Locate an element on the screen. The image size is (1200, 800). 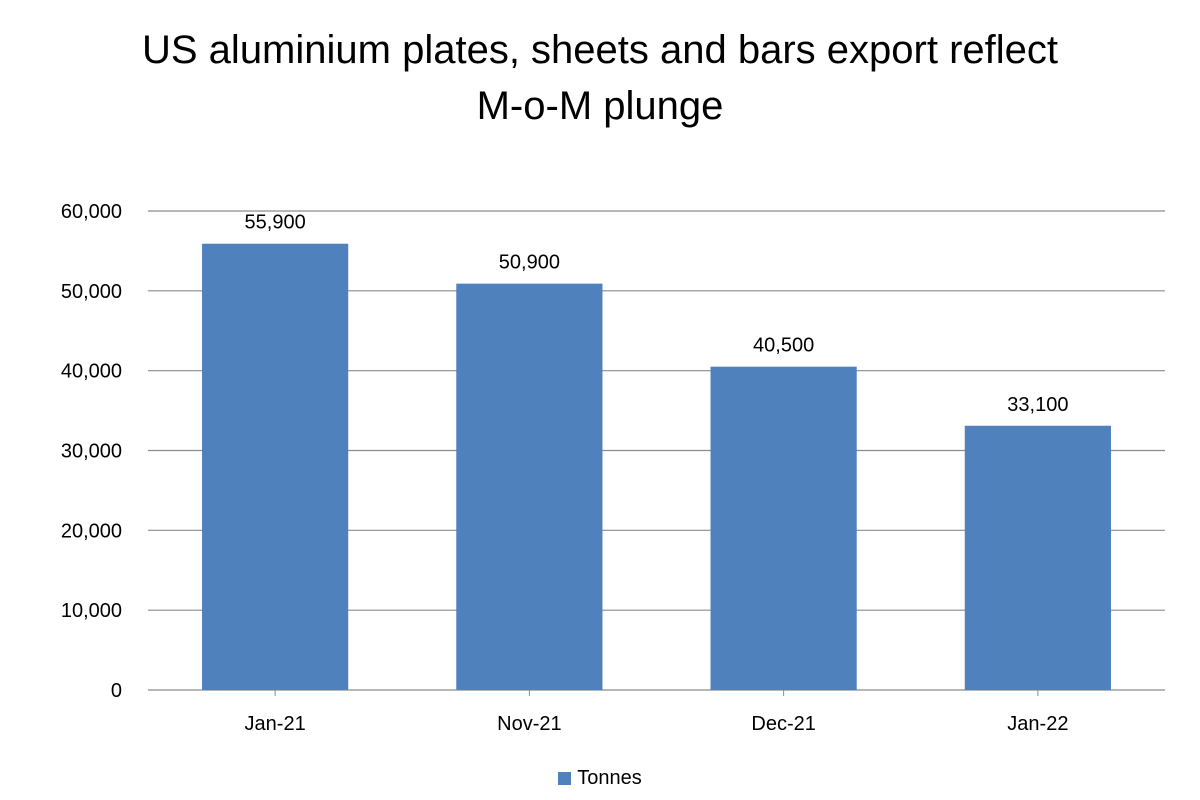
y-tick-label: 20,000 is located at coordinates (91, 531).